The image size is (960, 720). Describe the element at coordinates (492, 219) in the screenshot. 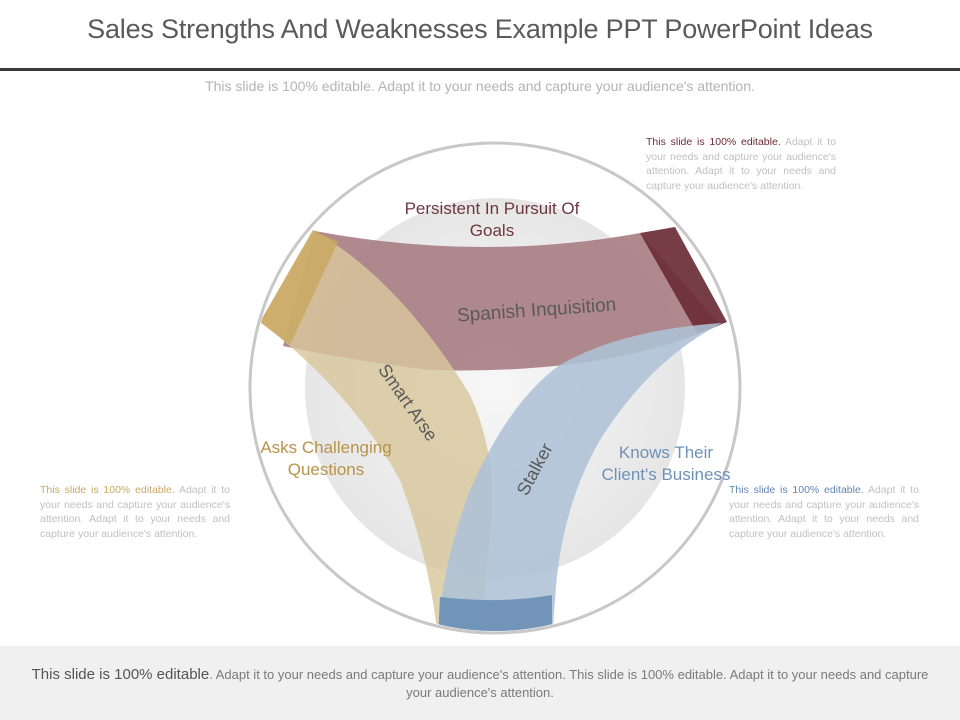

I see `category-top: Persistent In Pursuit Of Goals` at that location.